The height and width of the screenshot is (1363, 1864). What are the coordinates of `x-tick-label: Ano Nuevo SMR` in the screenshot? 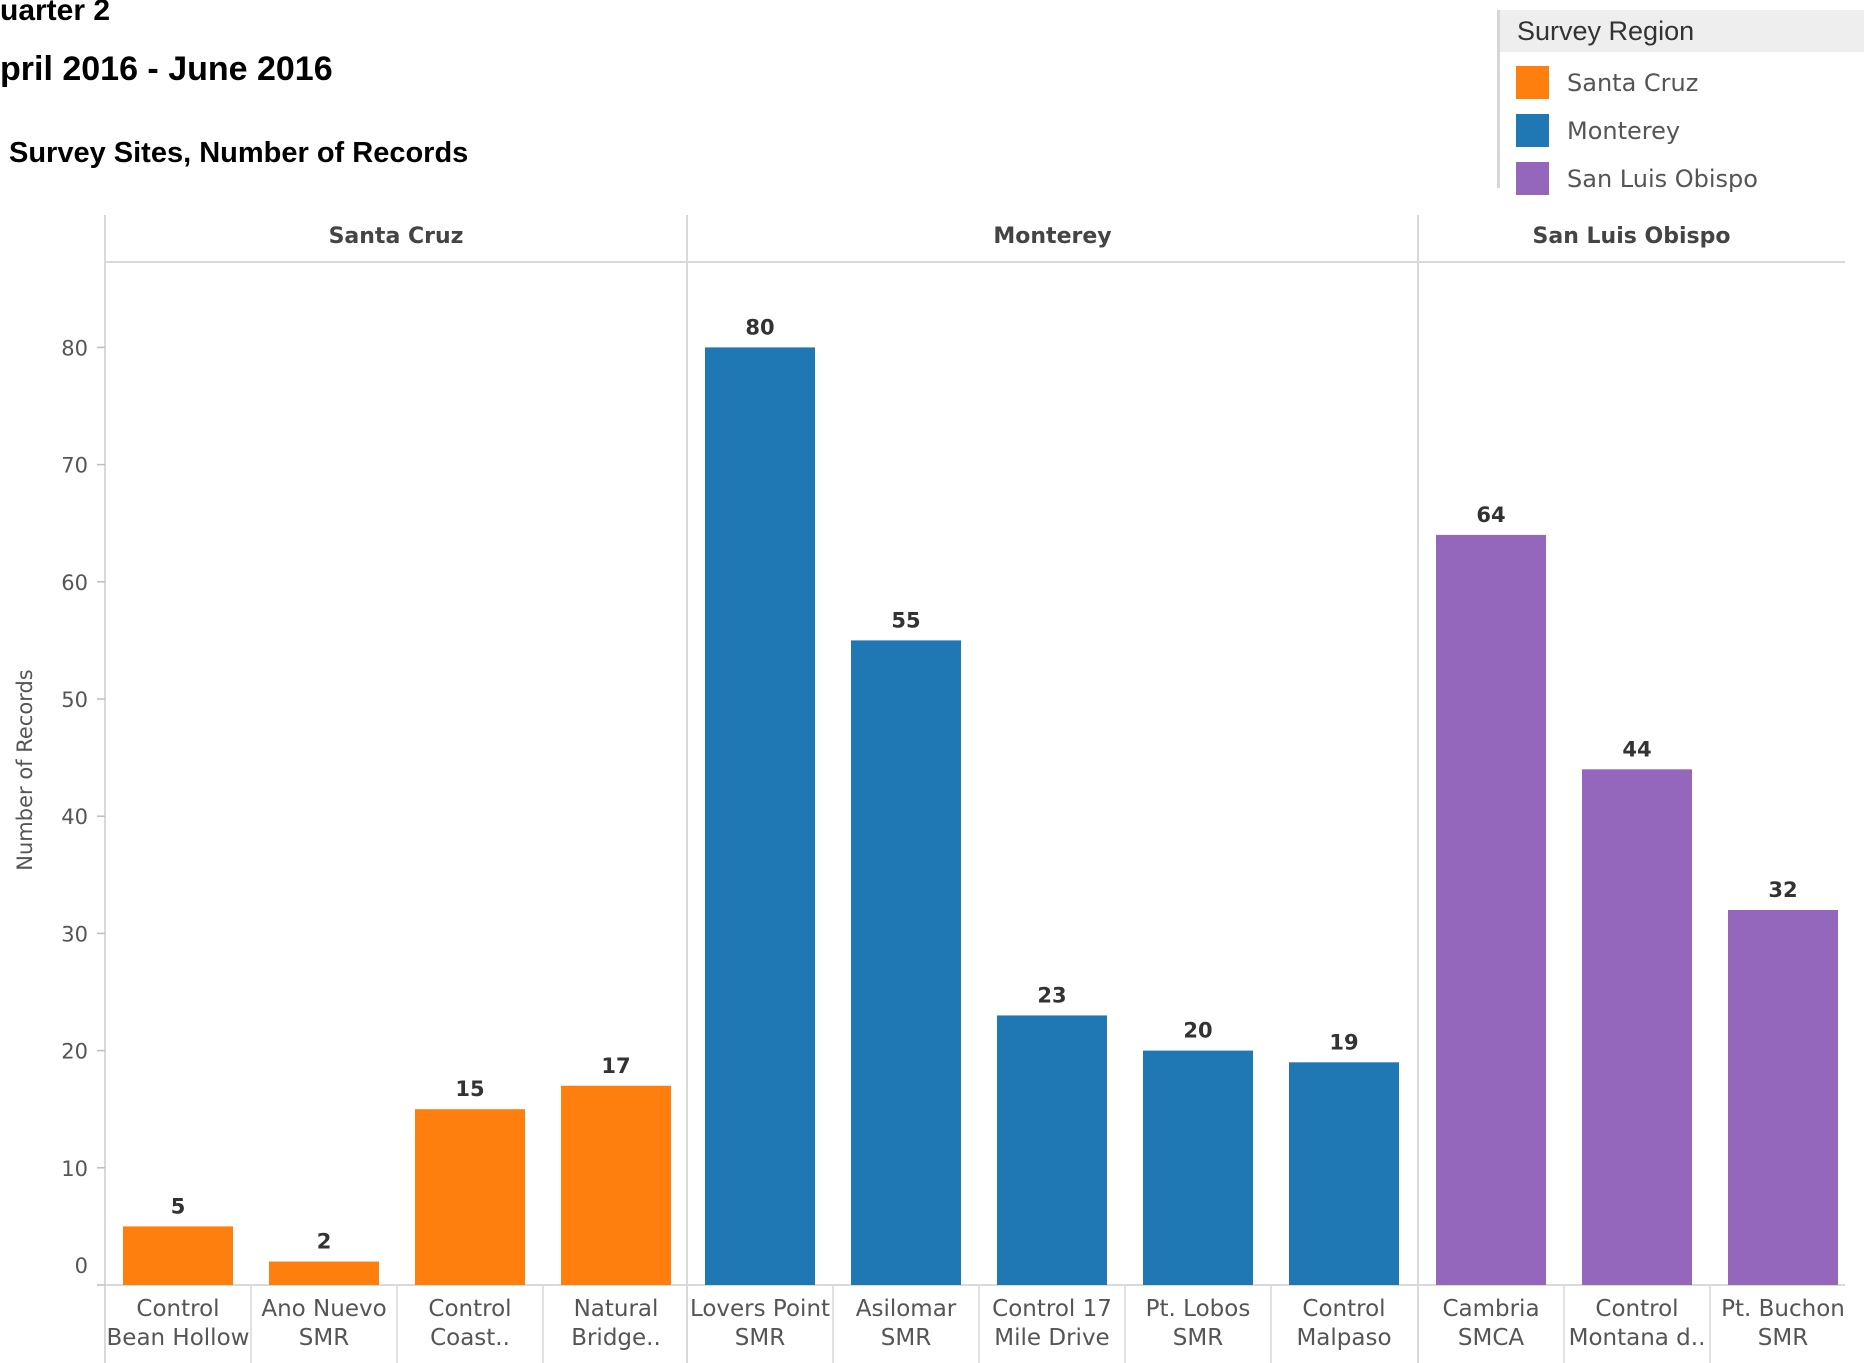 It's located at (323, 1323).